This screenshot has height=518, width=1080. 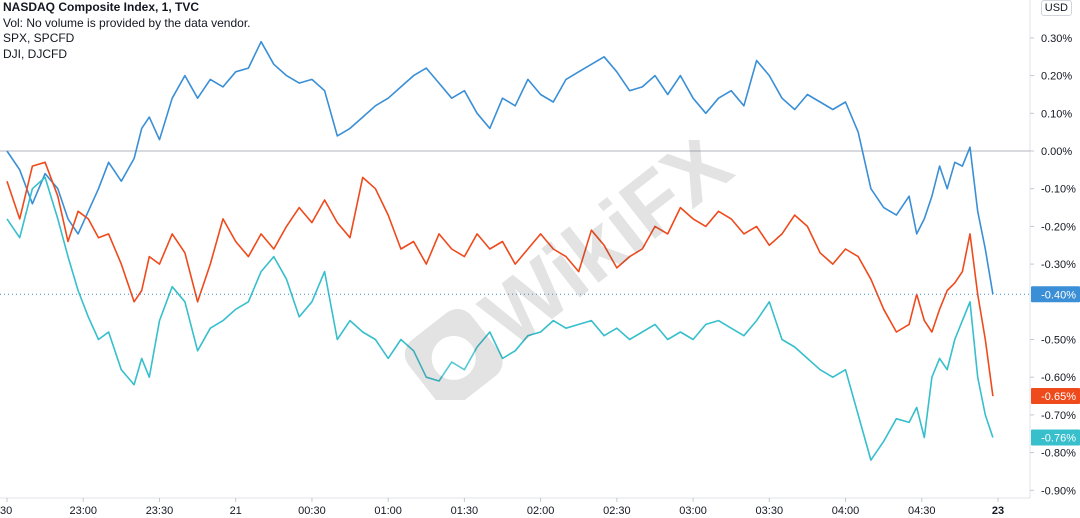 What do you see at coordinates (1056, 39) in the screenshot?
I see `y-tick-label: 0.30%` at bounding box center [1056, 39].